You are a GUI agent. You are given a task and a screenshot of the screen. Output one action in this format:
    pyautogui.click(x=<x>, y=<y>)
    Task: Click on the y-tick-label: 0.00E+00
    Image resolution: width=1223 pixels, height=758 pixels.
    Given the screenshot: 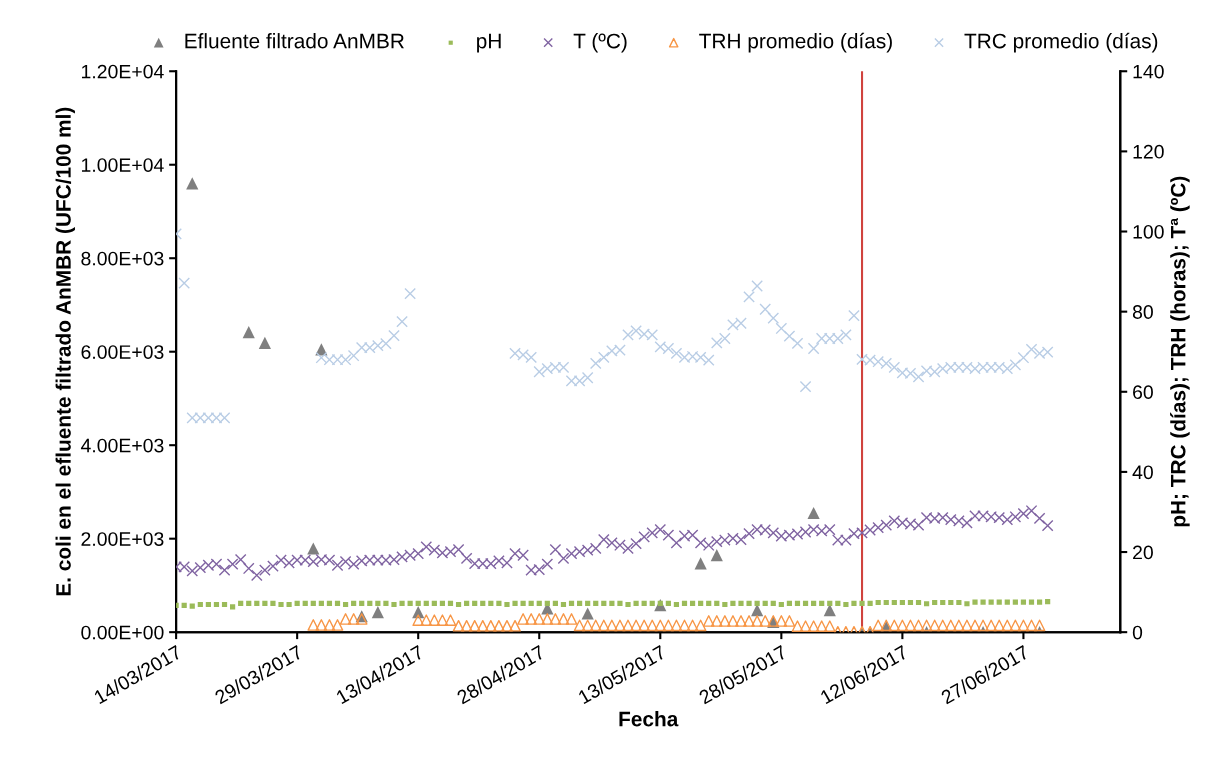 What is the action you would take?
    pyautogui.click(x=122, y=632)
    